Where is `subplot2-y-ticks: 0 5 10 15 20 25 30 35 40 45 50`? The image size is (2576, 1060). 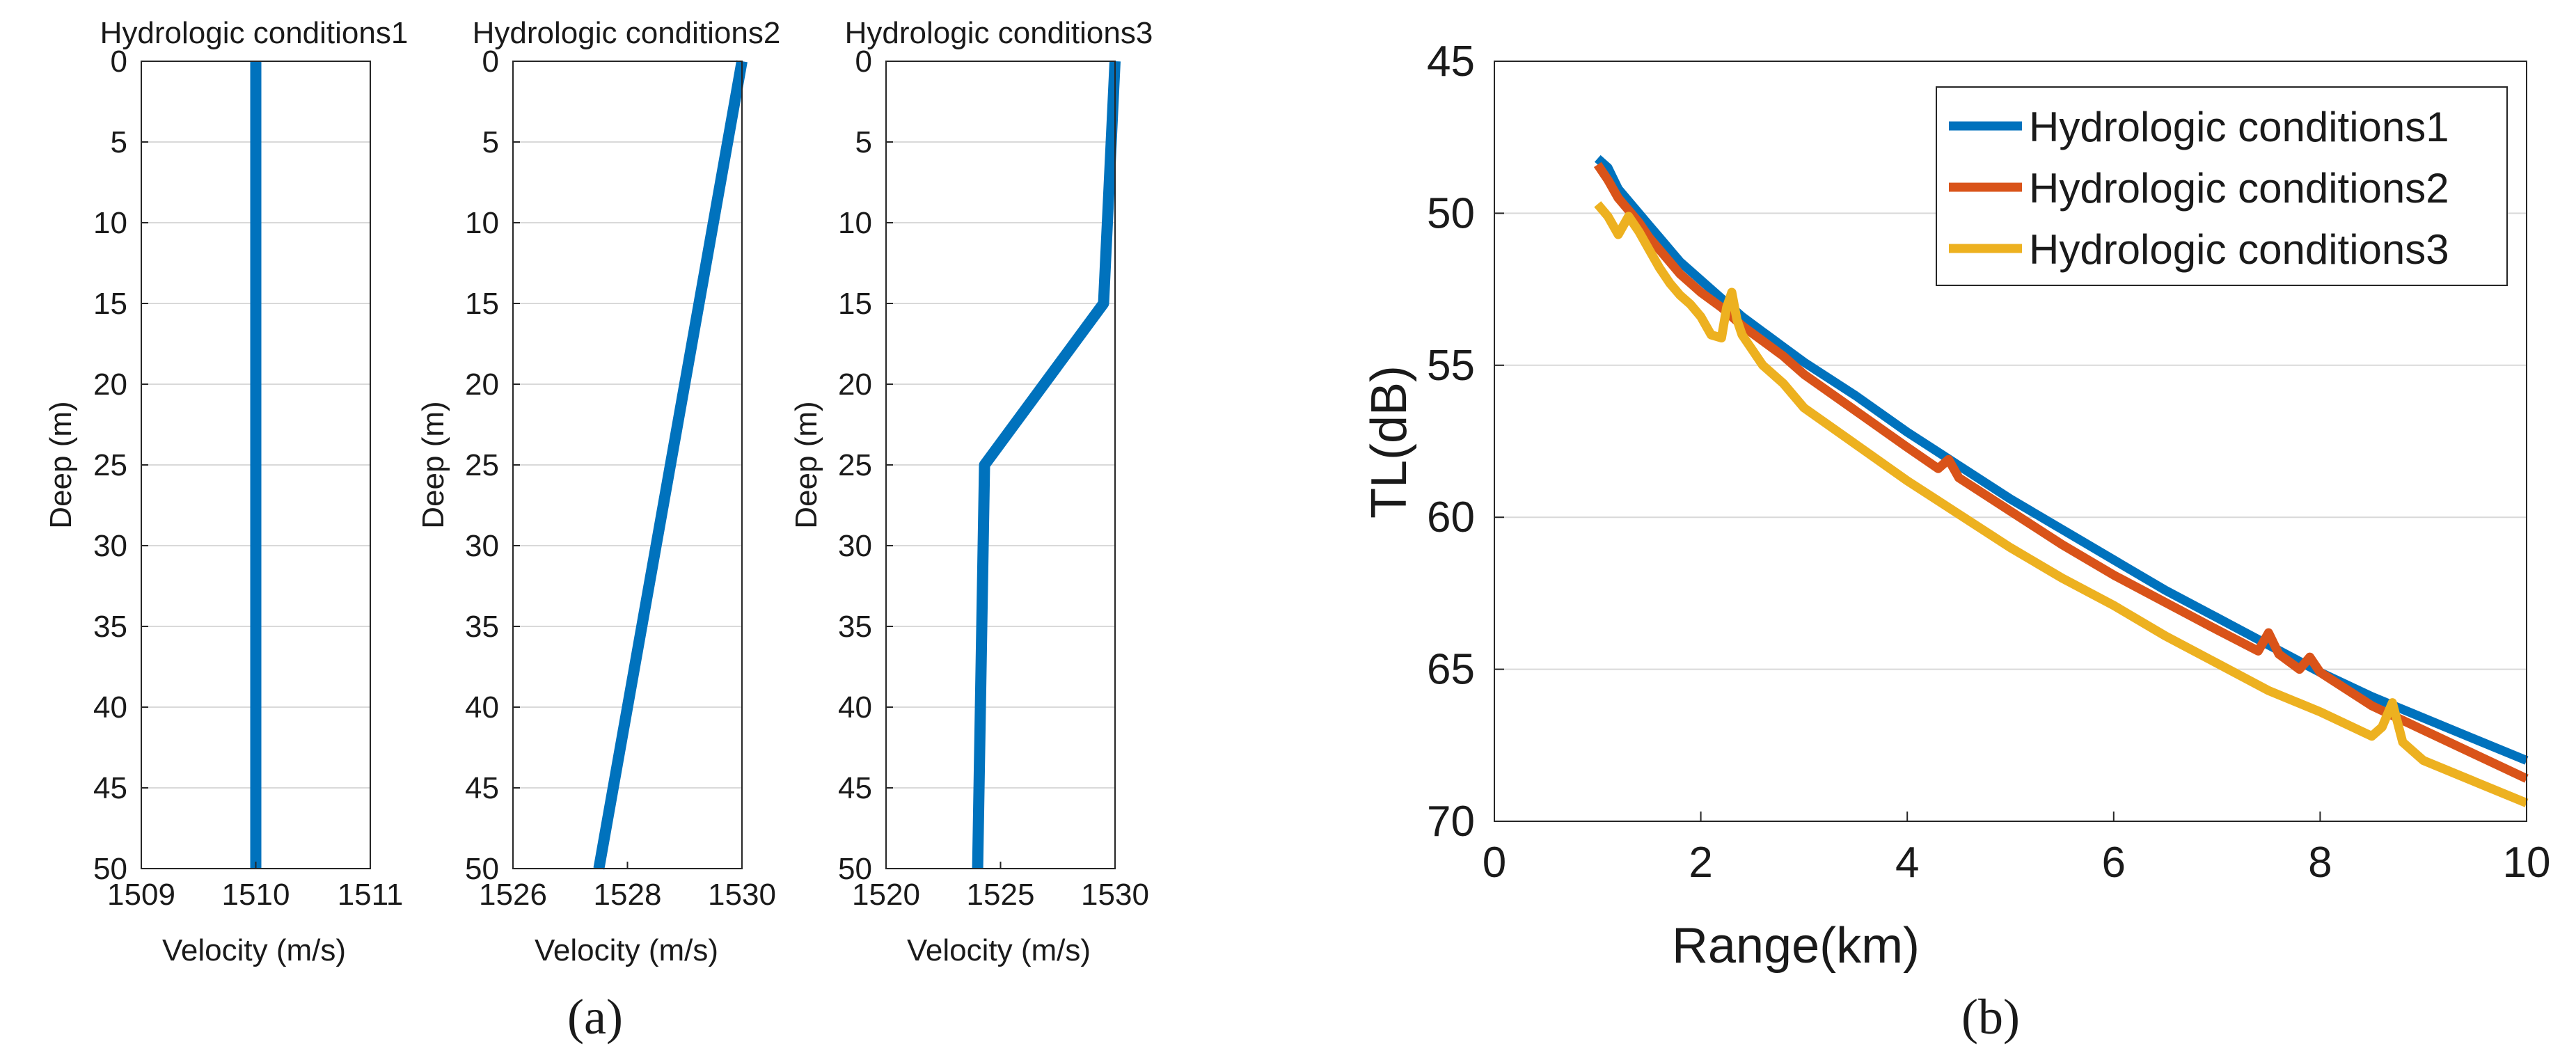 subplot2-y-ticks: 0 5 10 15 20 25 30 35 40 45 50 is located at coordinates (492, 465).